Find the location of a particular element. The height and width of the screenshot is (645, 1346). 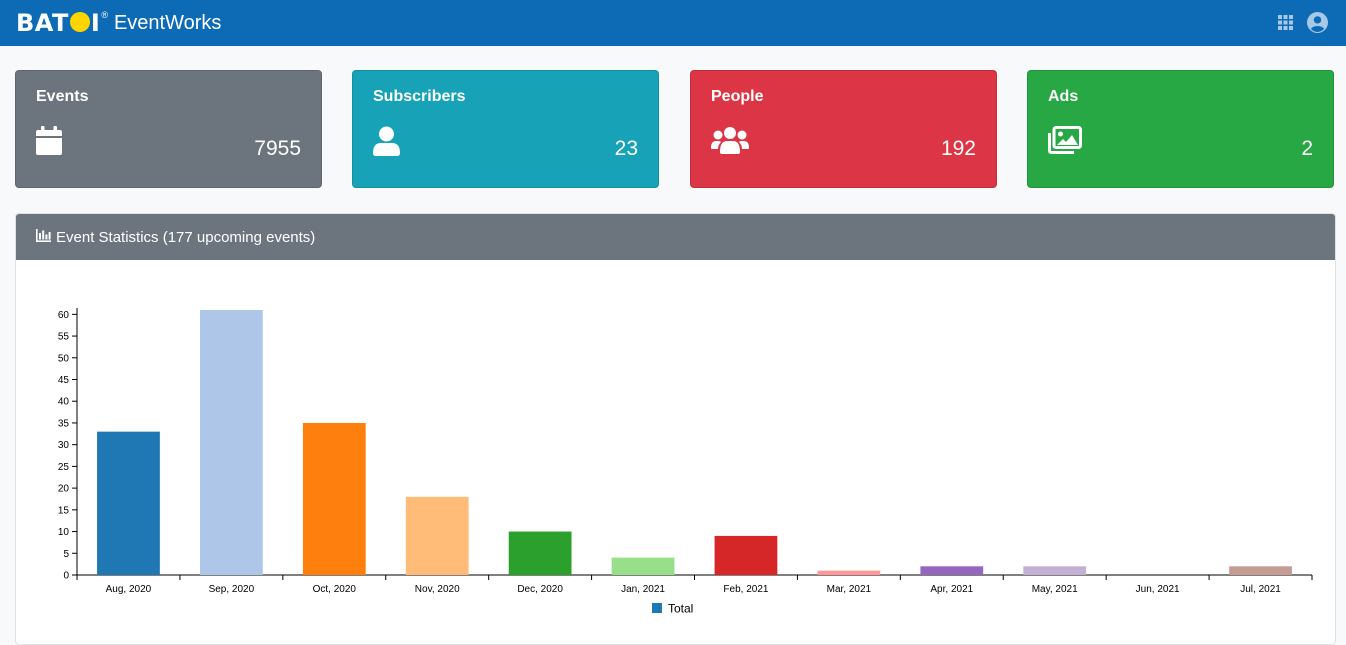

people-card: People 192 is located at coordinates (843, 129).